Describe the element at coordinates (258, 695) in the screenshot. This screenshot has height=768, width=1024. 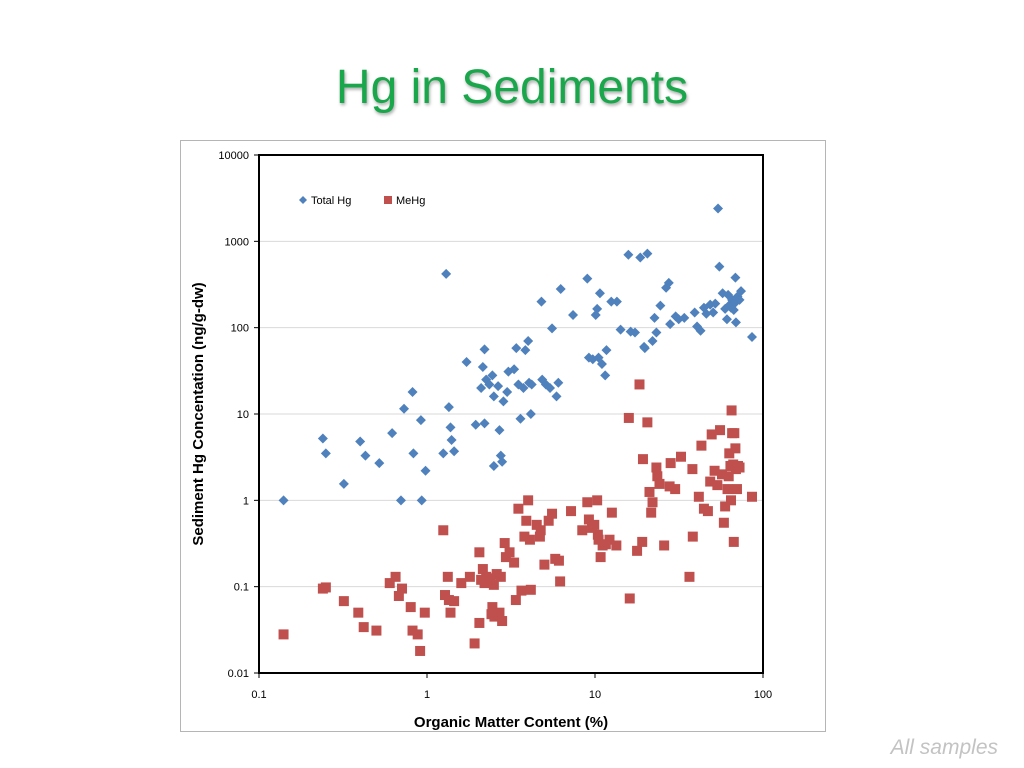
I see `x-tick-label: 0.1` at that location.